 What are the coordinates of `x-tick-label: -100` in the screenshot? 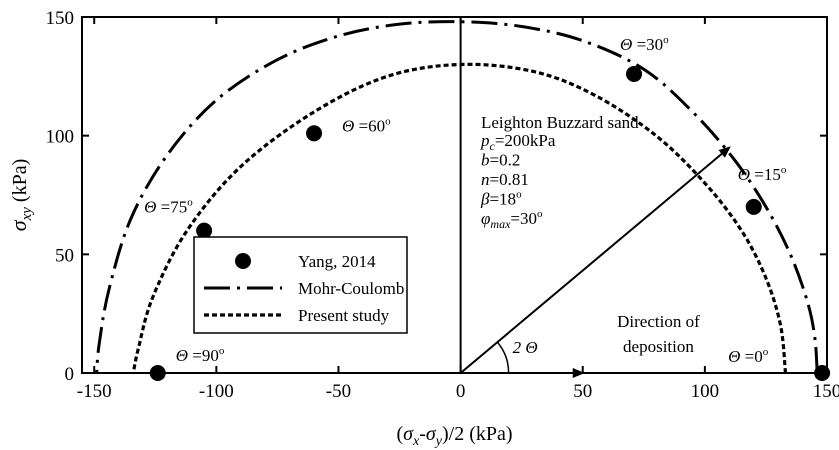 It's located at (216, 391).